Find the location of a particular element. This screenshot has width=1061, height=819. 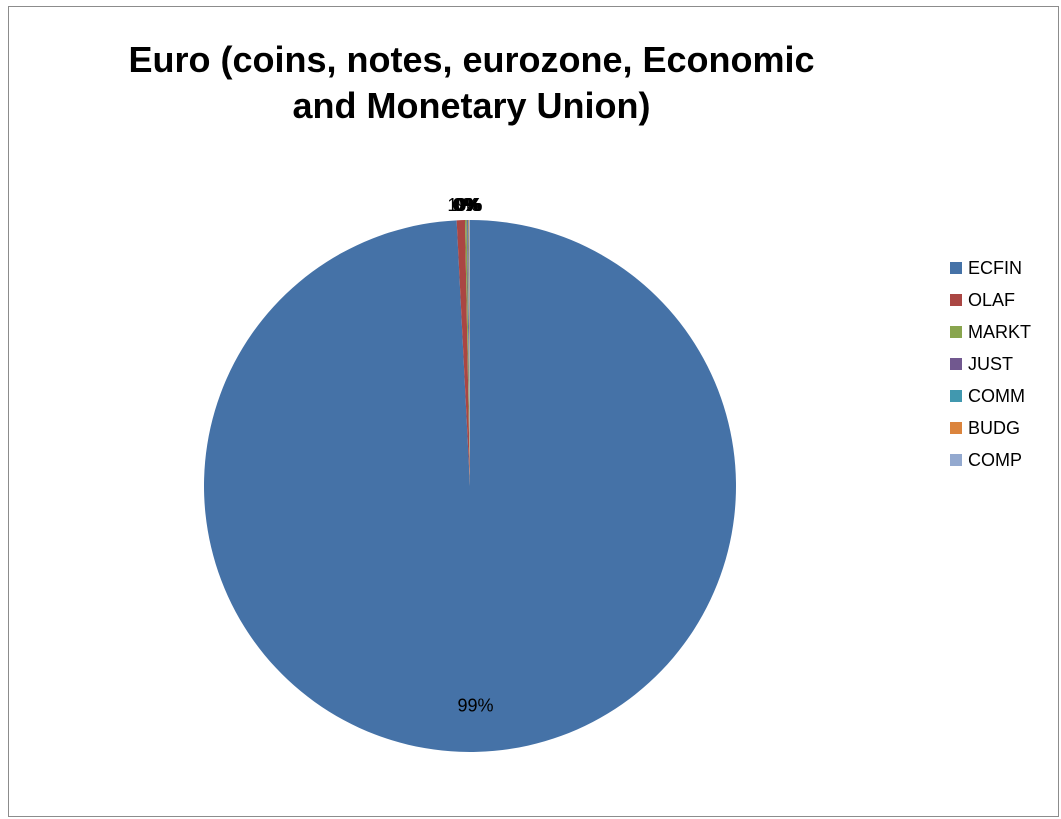

slice-label-markt: 0% is located at coordinates (466, 205).